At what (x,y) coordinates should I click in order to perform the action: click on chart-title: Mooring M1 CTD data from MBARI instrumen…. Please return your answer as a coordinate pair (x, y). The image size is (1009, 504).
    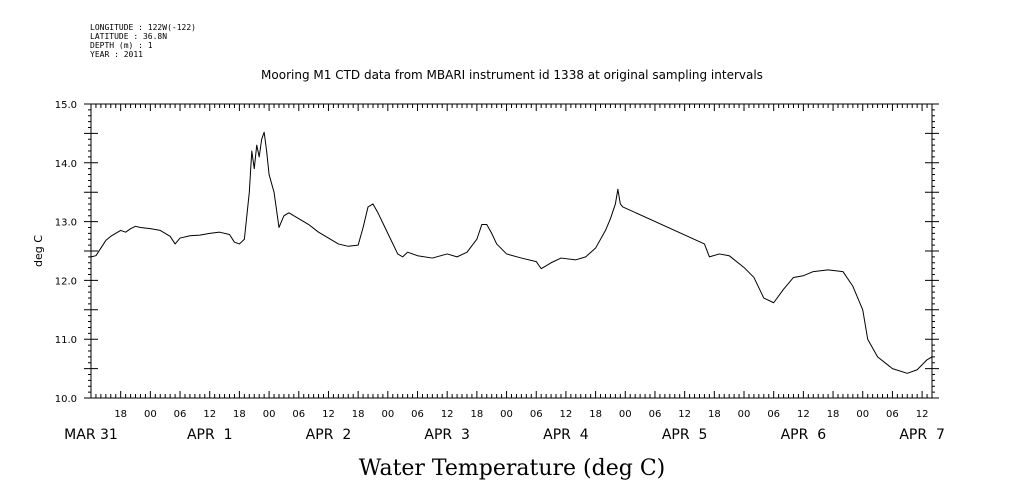
    Looking at the image, I should click on (512, 75).